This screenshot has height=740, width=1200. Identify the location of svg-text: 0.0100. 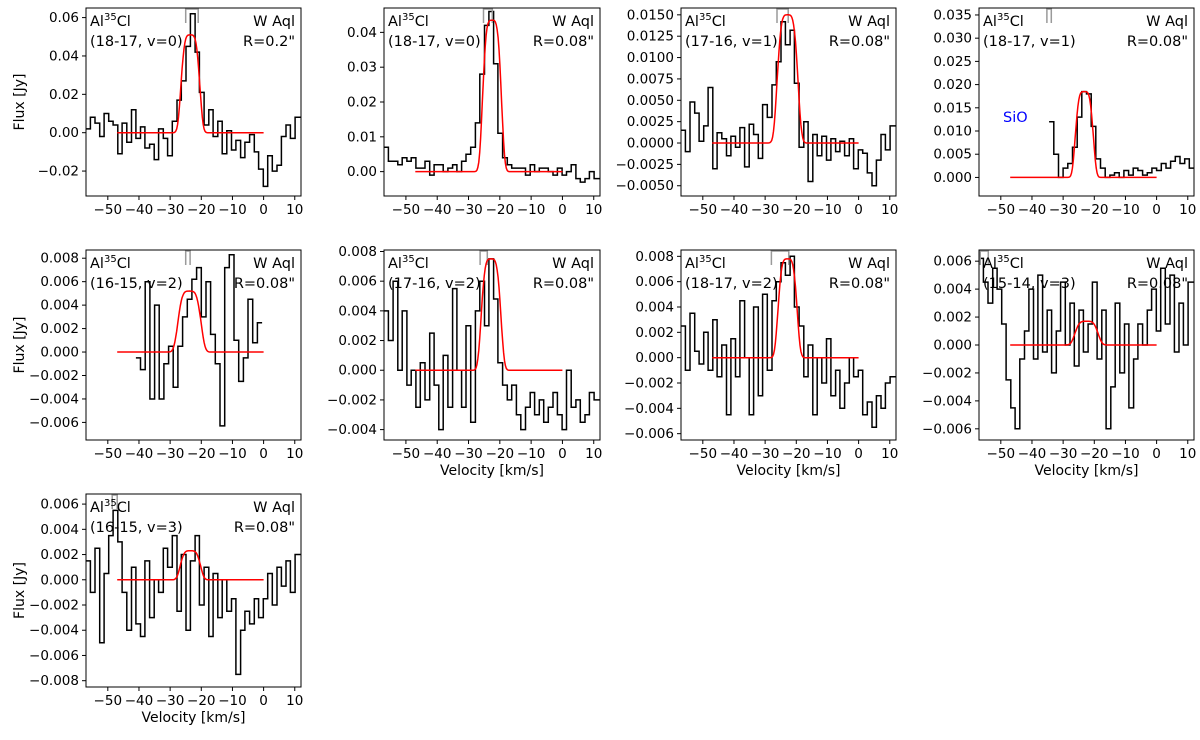
(650, 58).